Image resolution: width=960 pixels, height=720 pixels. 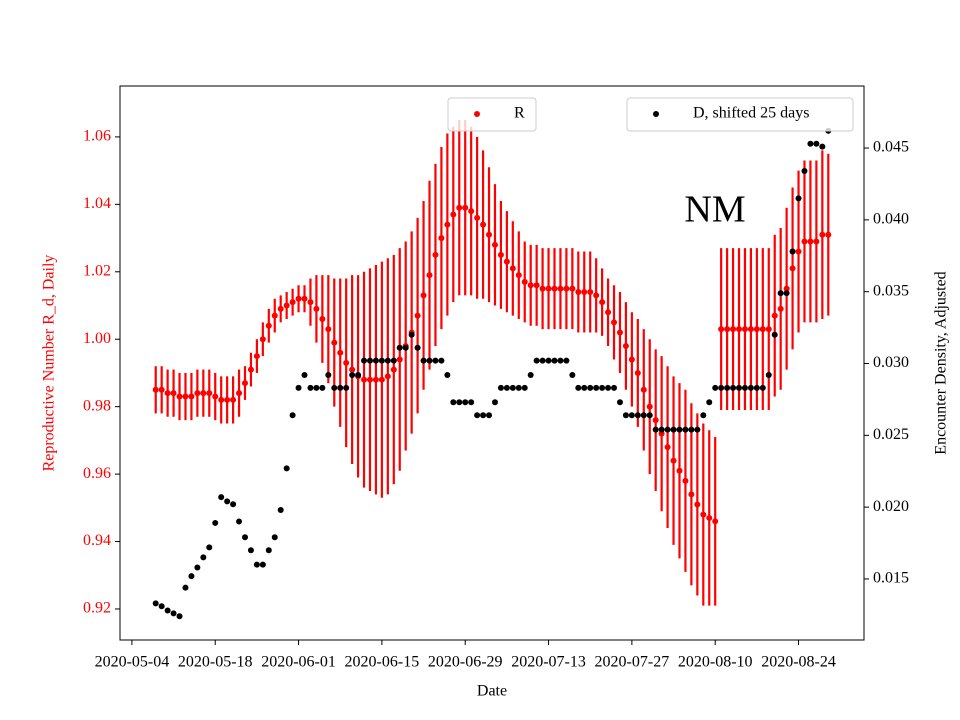 I want to click on x-axis-label: Date, so click(x=492, y=691).